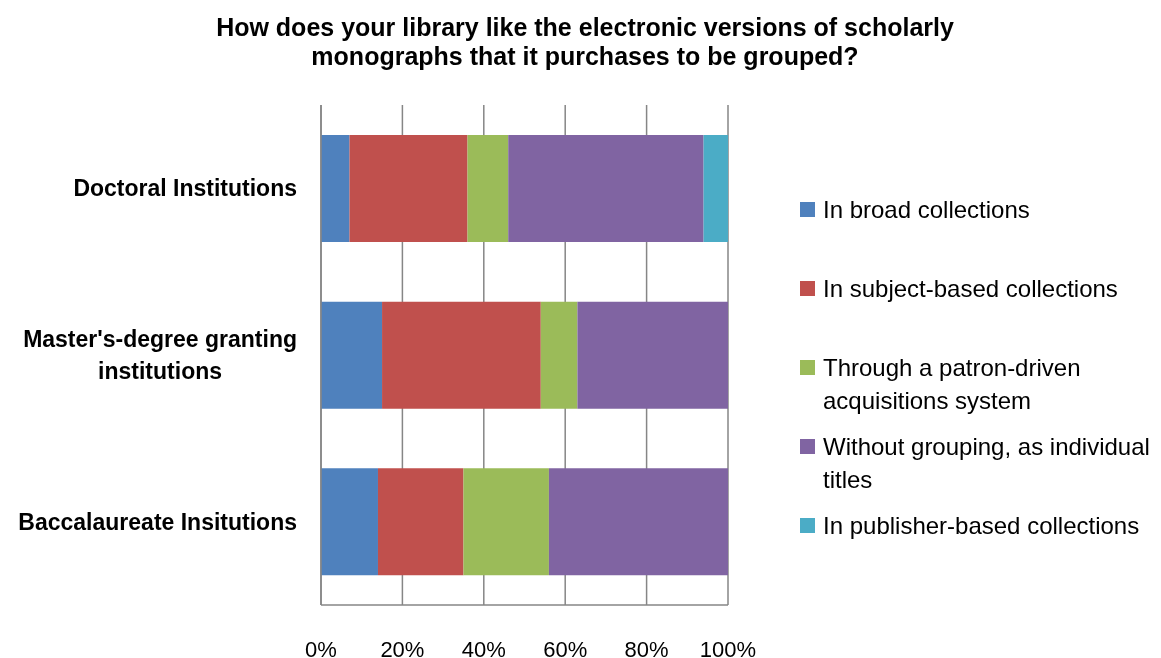  Describe the element at coordinates (321, 647) in the screenshot. I see `x-tick-label: 0%` at that location.